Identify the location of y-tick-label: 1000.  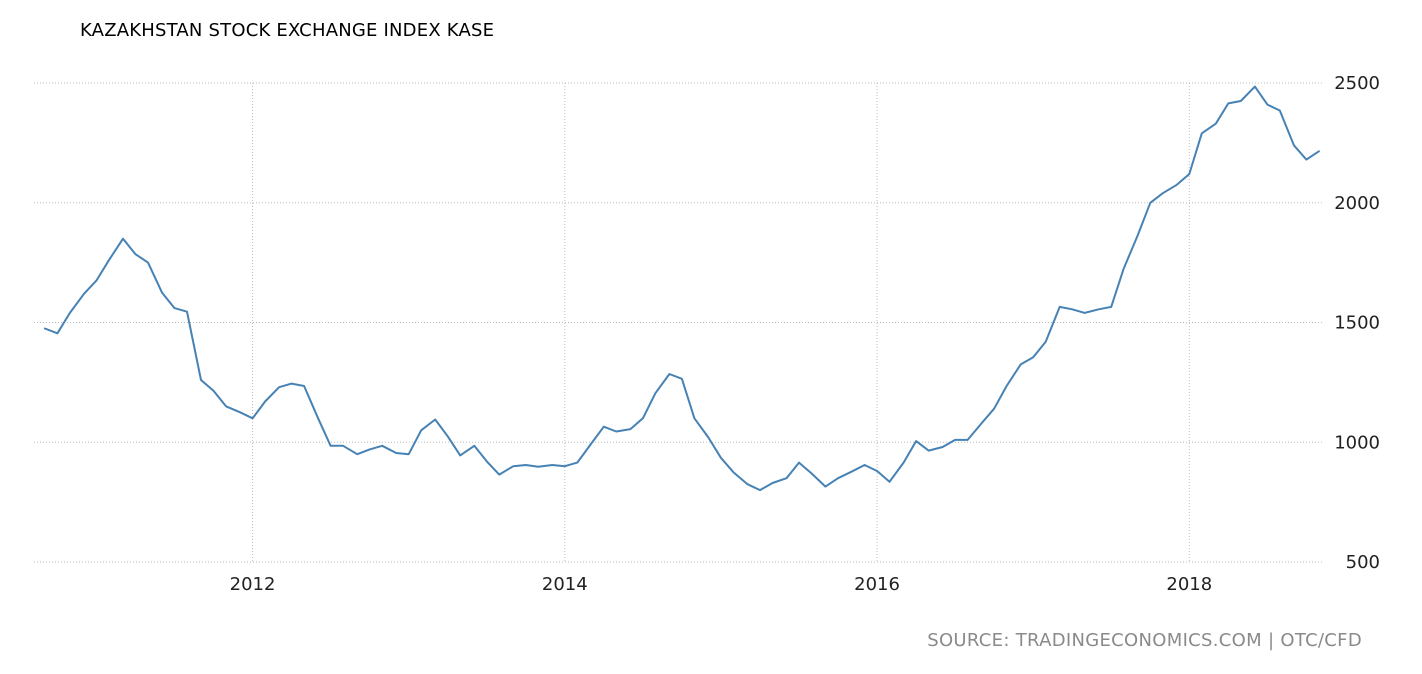
(1357, 442).